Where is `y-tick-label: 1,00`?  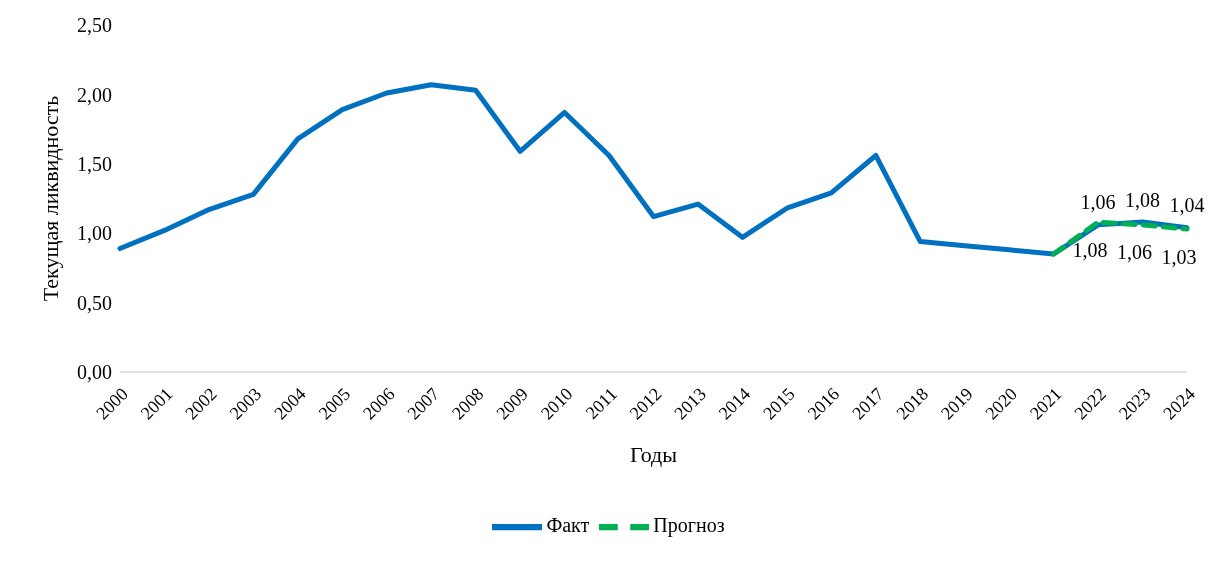
y-tick-label: 1,00 is located at coordinates (94, 233).